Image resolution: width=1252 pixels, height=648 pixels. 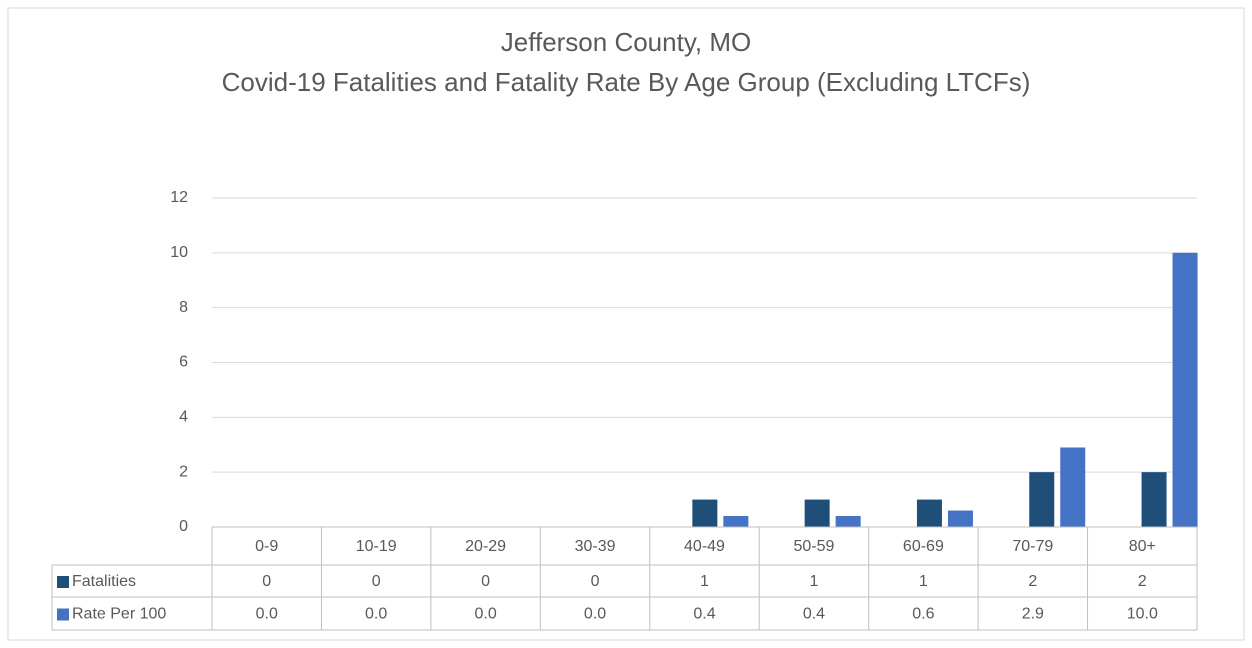 I want to click on x-tick-label: 70-79, so click(x=1032, y=546).